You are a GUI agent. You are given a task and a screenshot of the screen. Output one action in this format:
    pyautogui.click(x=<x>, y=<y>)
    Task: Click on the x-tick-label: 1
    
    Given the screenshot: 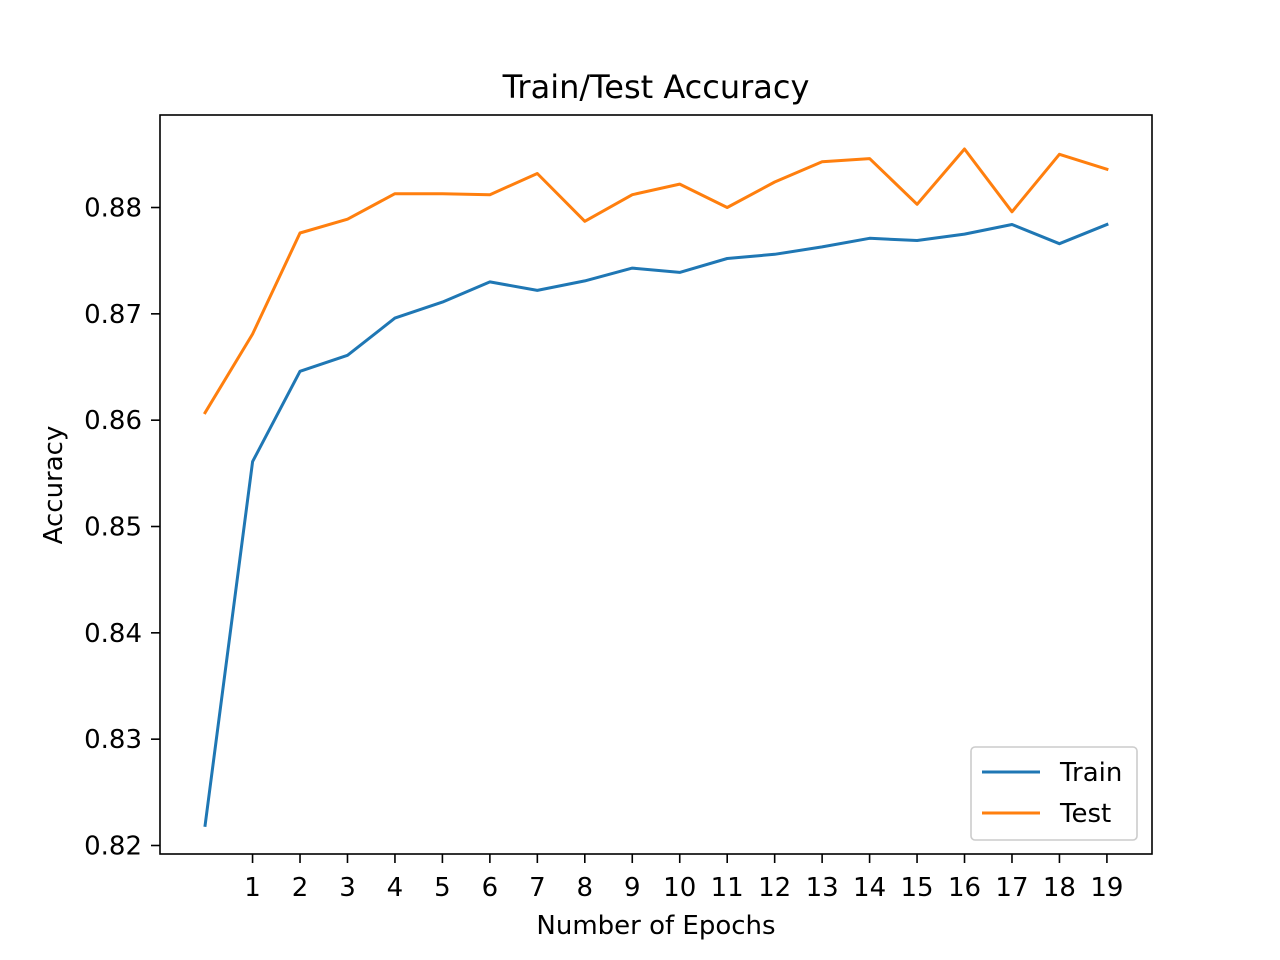 What is the action you would take?
    pyautogui.click(x=252, y=888)
    